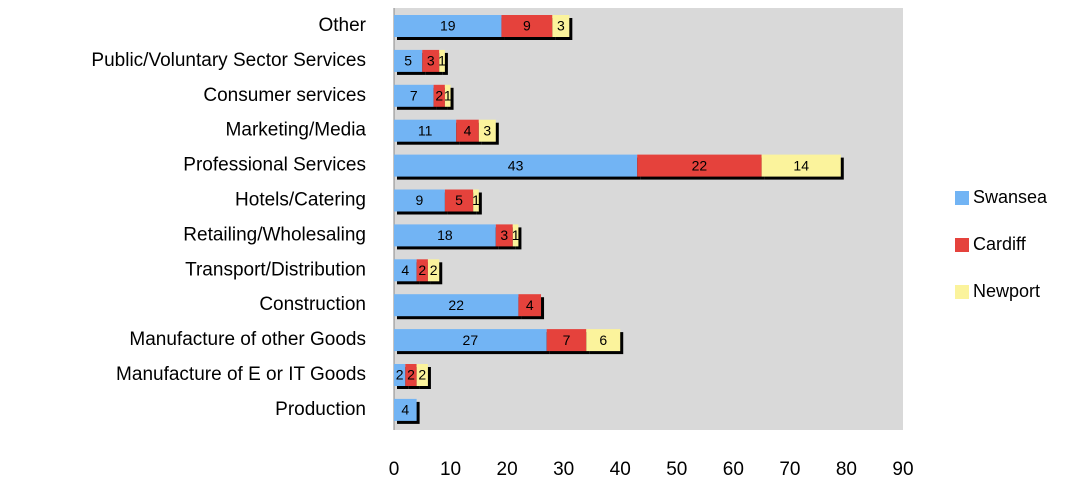 The width and height of the screenshot is (1092, 483). Describe the element at coordinates (1000, 244) in the screenshot. I see `legend-label: Cardiff` at that location.